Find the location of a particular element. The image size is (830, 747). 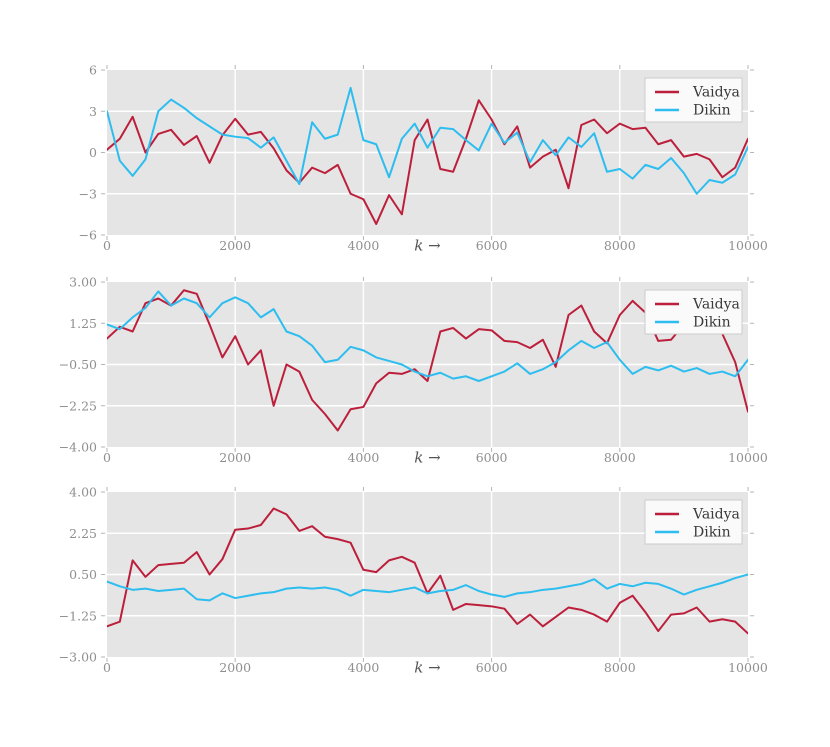

y-tick-label: 4.00 is located at coordinates (83, 492).